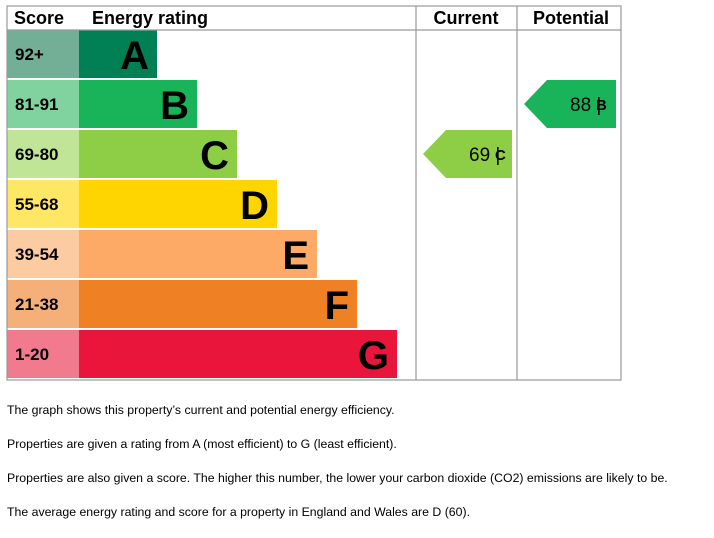 The image size is (714, 538). Describe the element at coordinates (467, 154) in the screenshot. I see `current-rating-arrow` at that location.